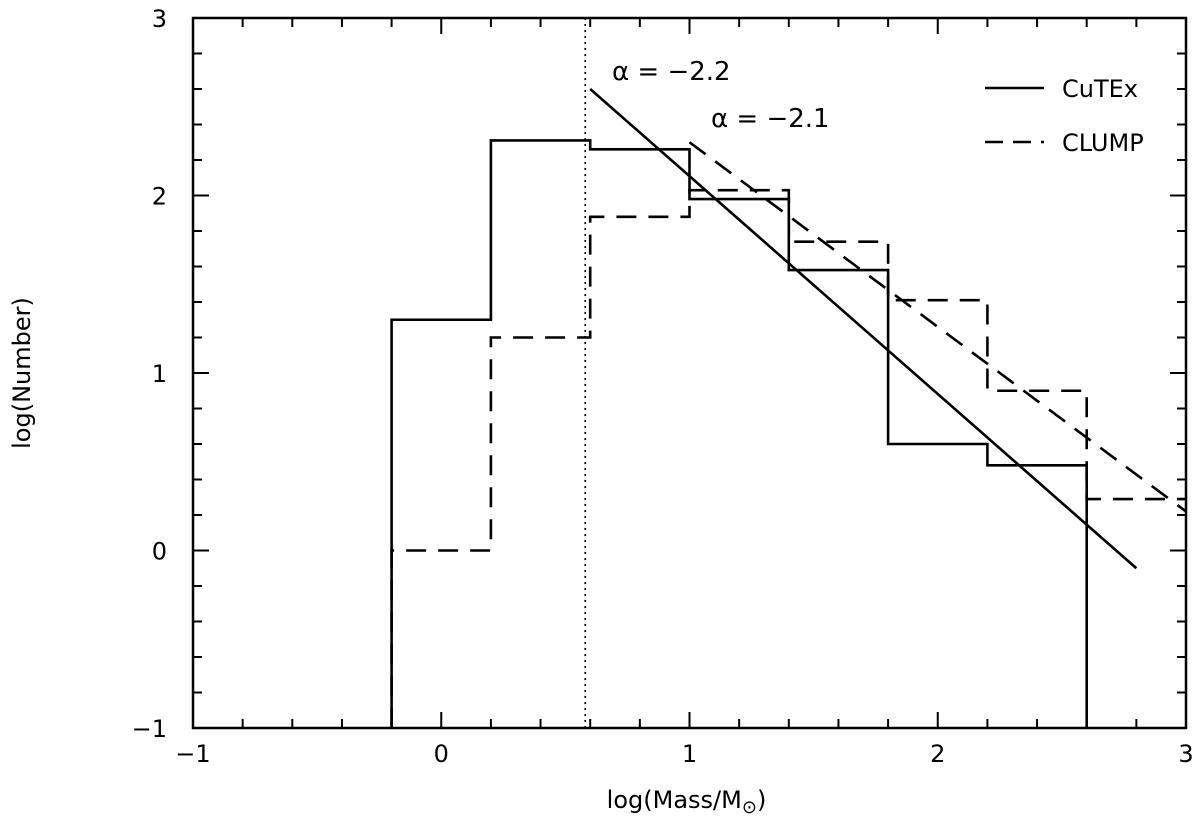  What do you see at coordinates (671, 72) in the screenshot?
I see `fit-label-cutex: α = −2.2` at bounding box center [671, 72].